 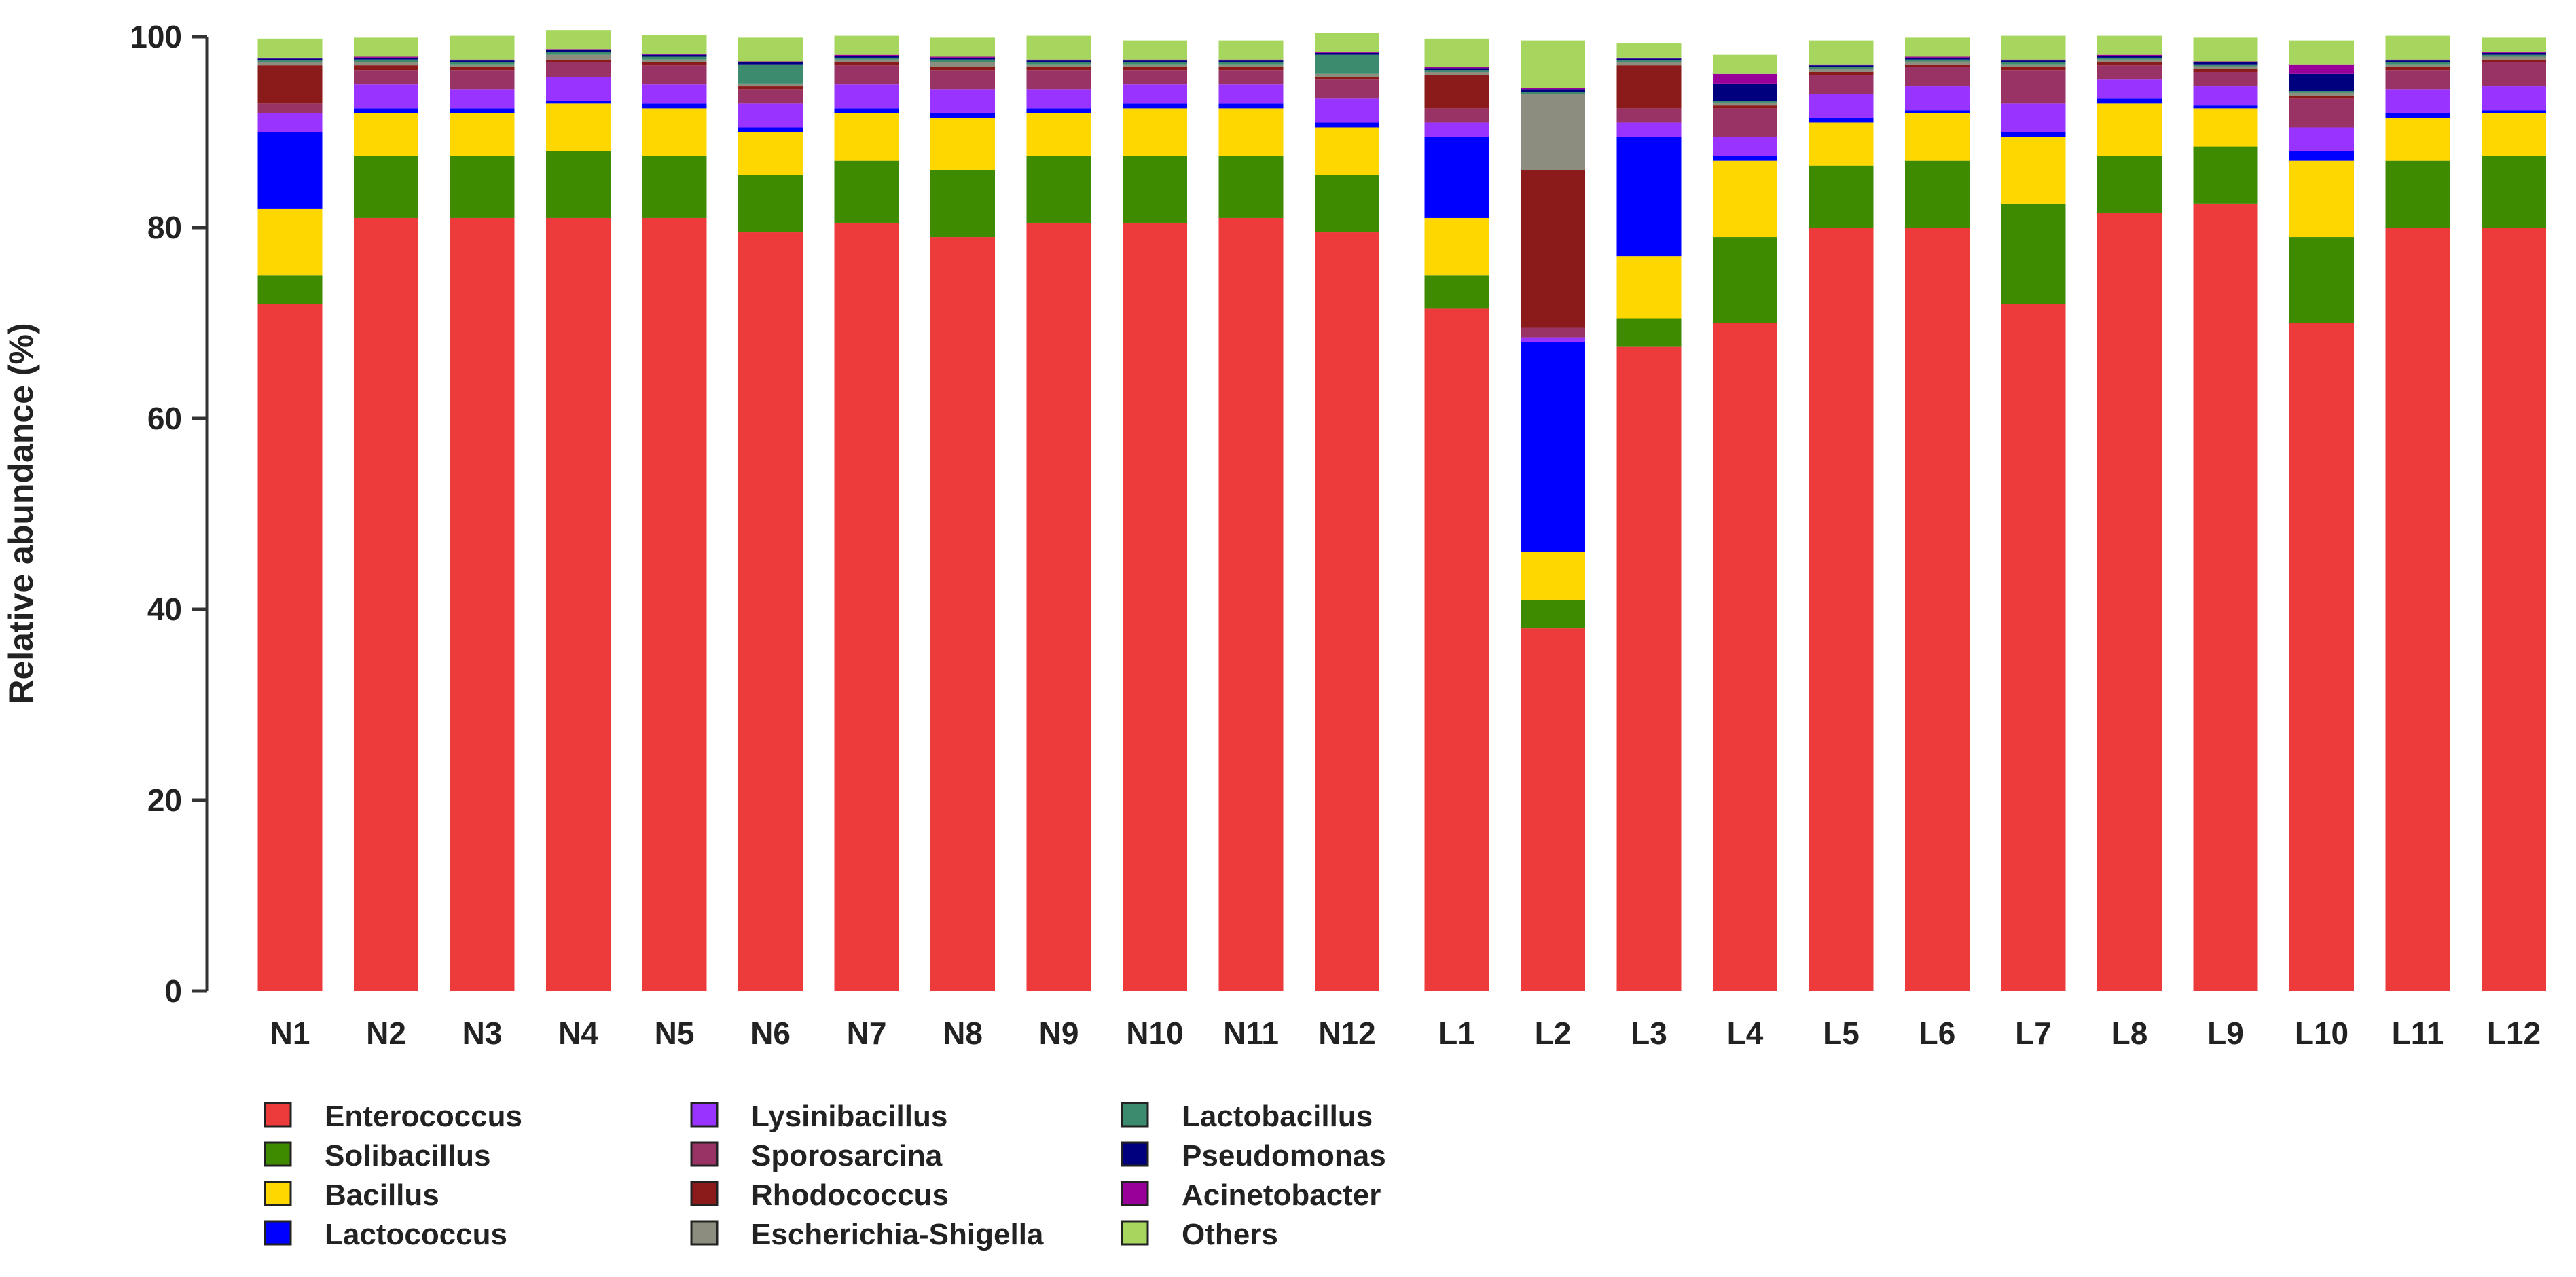 What do you see at coordinates (2514, 514) in the screenshot?
I see `bar-stack-l12` at bounding box center [2514, 514].